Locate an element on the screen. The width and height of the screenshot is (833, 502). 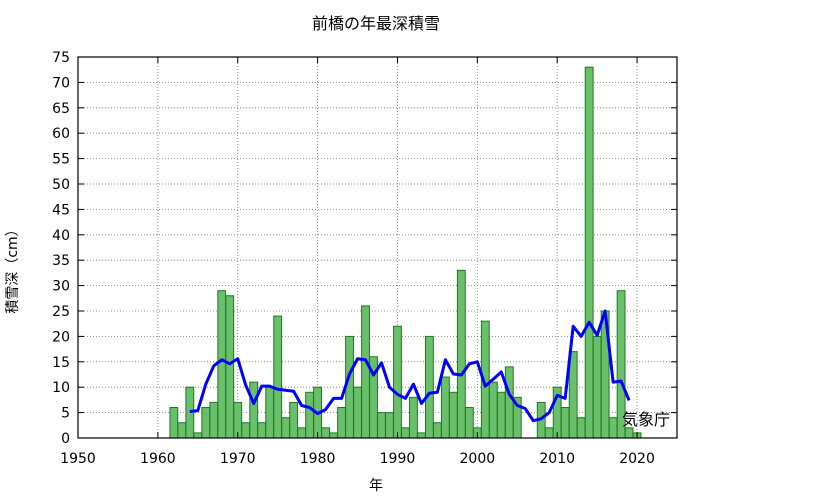
snow-bar-1973 is located at coordinates (262, 430).